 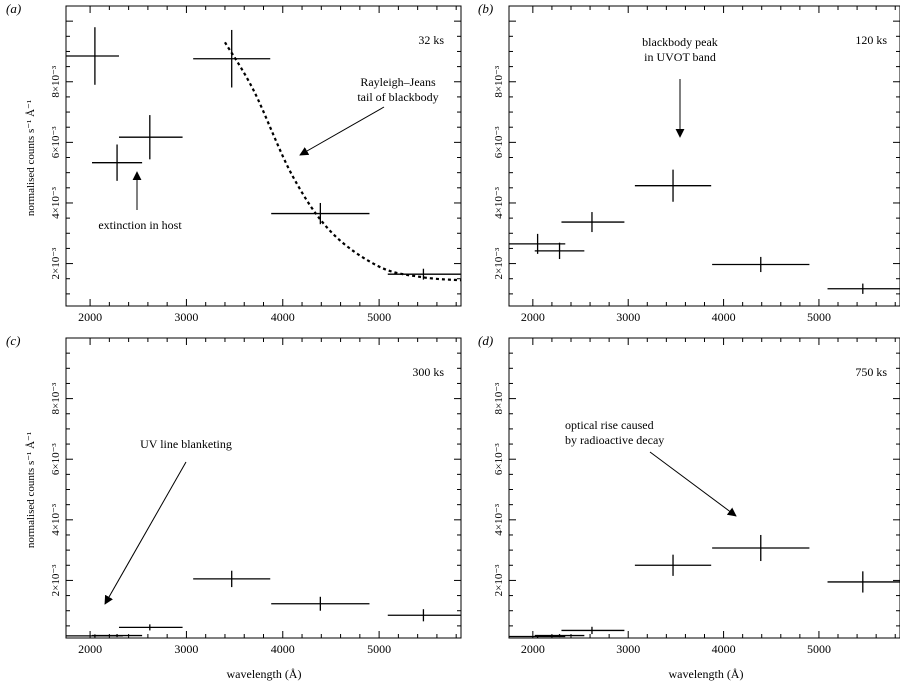 What do you see at coordinates (680, 42) in the screenshot?
I see `annotation-line: blackbody peak` at bounding box center [680, 42].